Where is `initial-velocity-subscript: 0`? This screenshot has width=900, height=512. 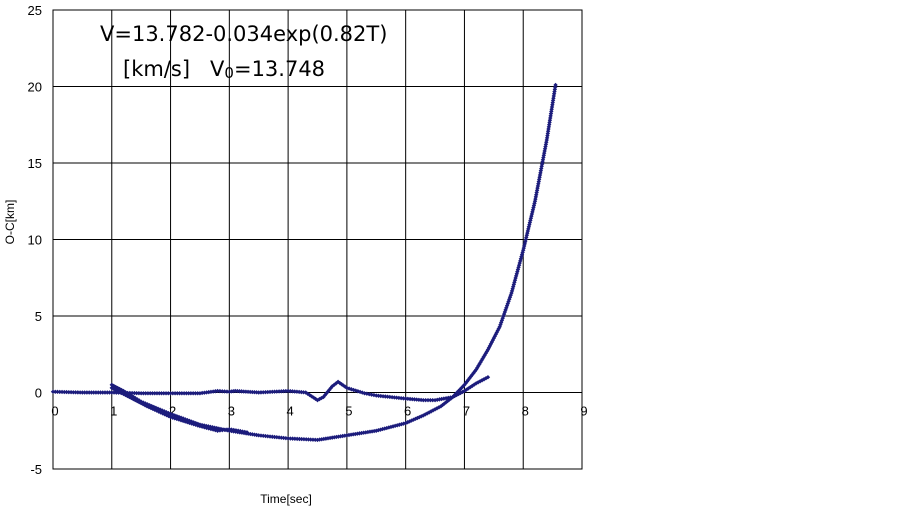 initial-velocity-subscript: 0 is located at coordinates (229, 73).